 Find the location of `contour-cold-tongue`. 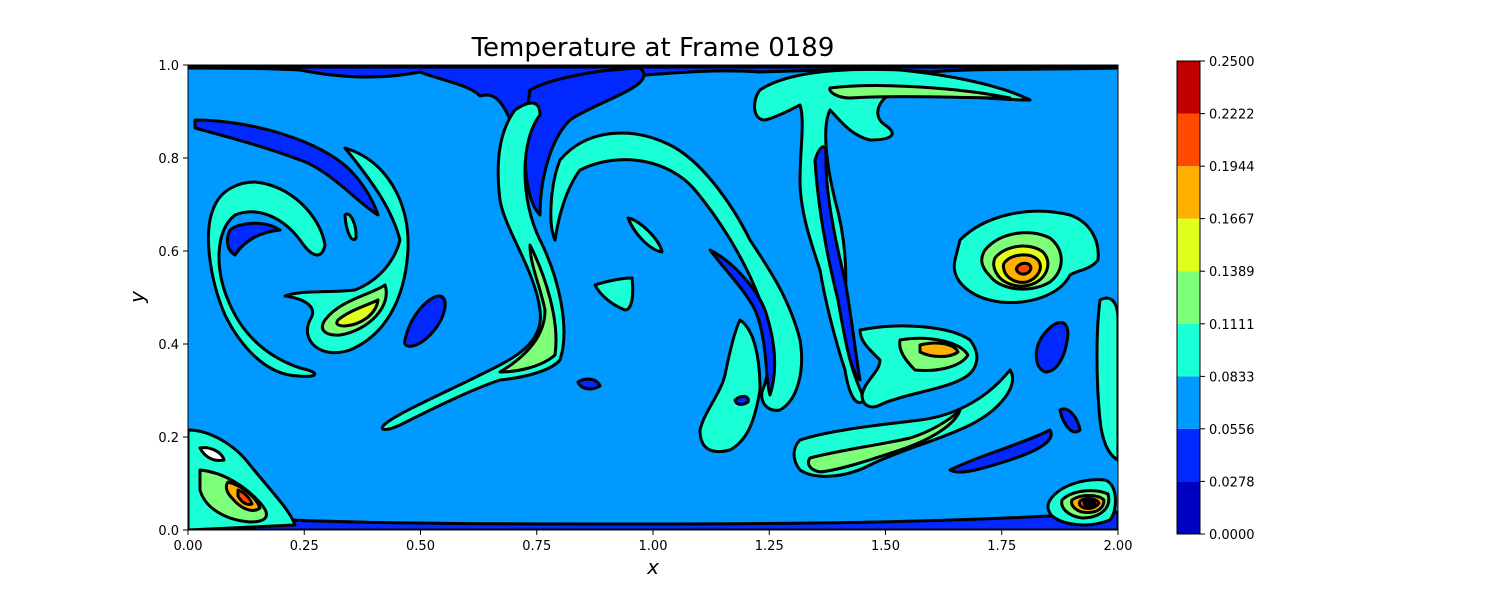

contour-cold-tongue is located at coordinates (584, 141).